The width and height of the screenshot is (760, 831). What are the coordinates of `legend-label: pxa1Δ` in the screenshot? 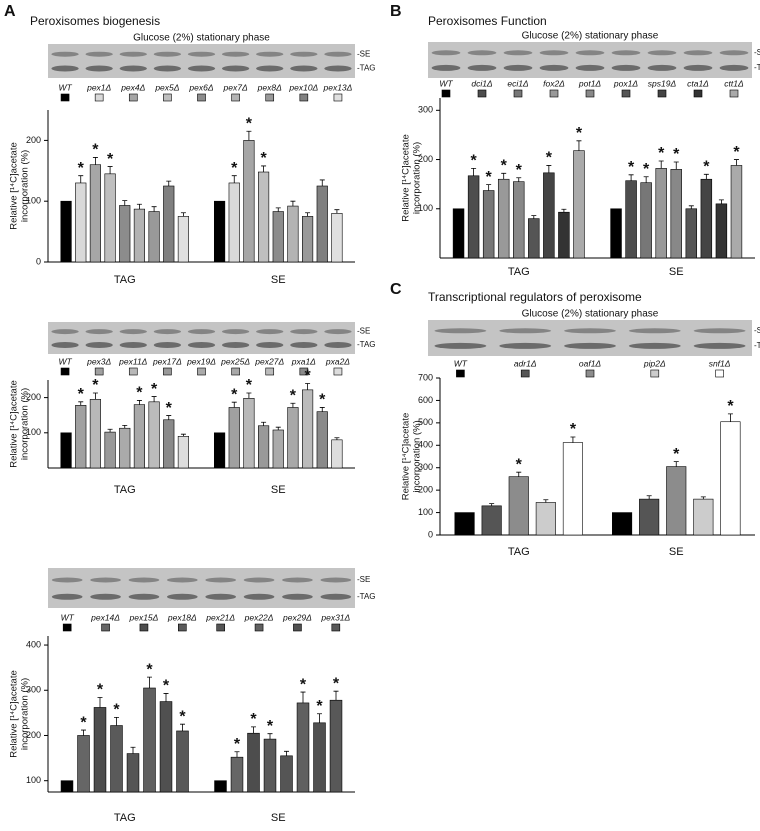 It's located at (303, 361).